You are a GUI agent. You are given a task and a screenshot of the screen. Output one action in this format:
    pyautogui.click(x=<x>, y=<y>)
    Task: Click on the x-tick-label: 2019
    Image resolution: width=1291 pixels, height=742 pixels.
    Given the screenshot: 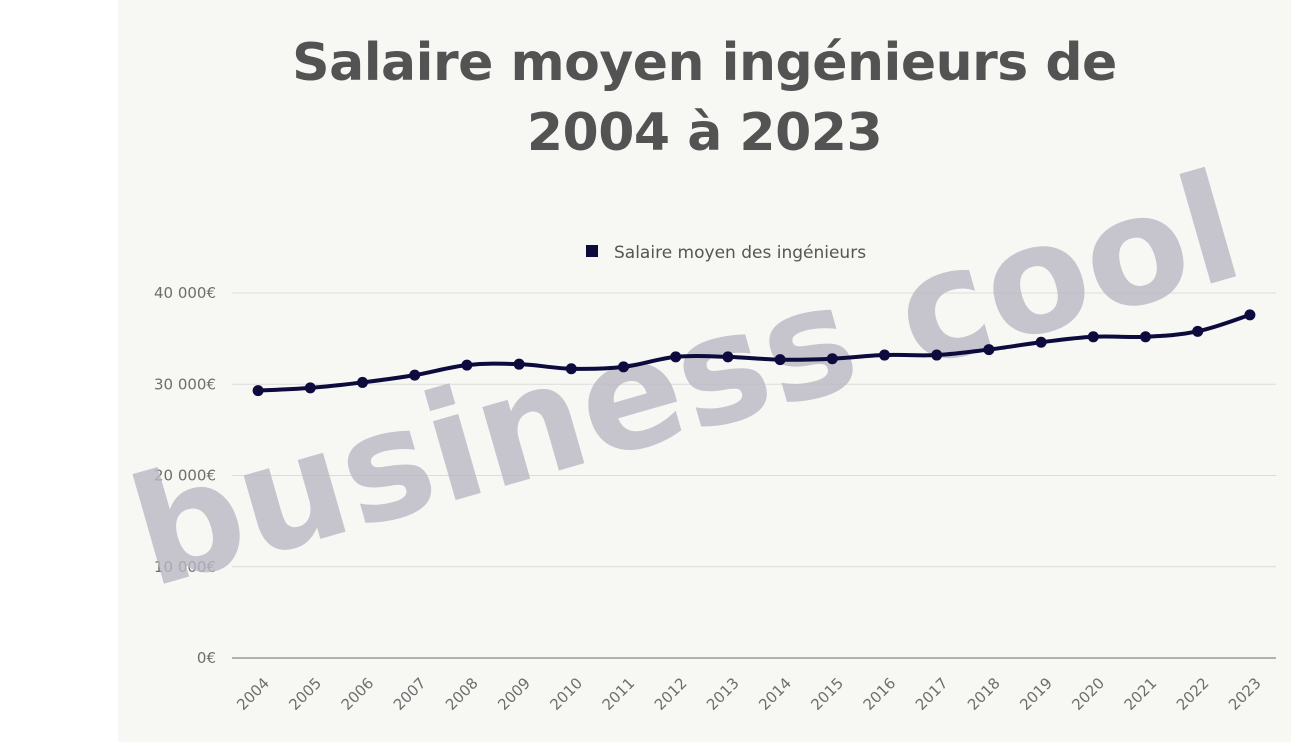 What is the action you would take?
    pyautogui.click(x=1036, y=694)
    